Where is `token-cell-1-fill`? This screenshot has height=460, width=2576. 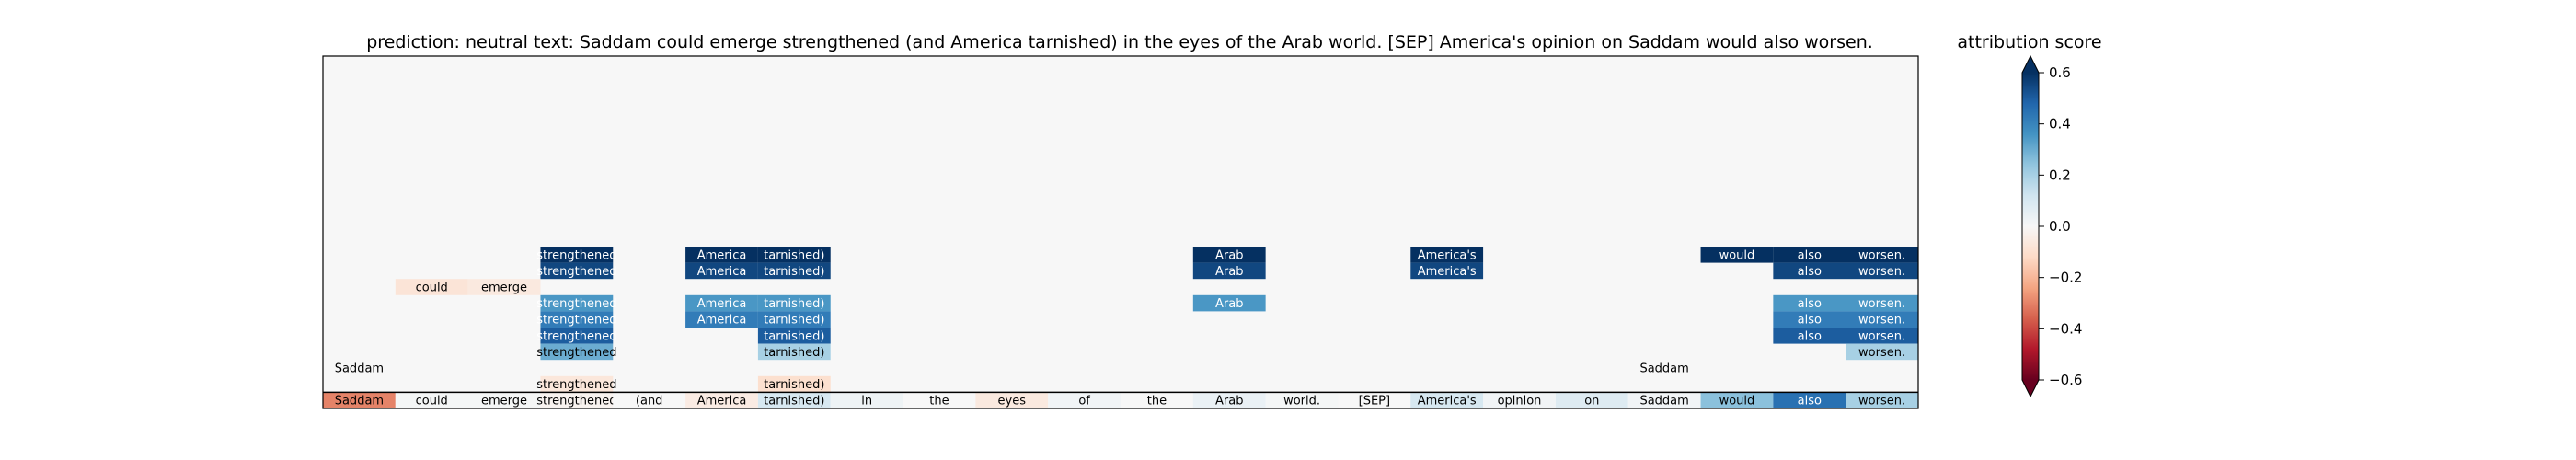 token-cell-1-fill is located at coordinates (431, 400).